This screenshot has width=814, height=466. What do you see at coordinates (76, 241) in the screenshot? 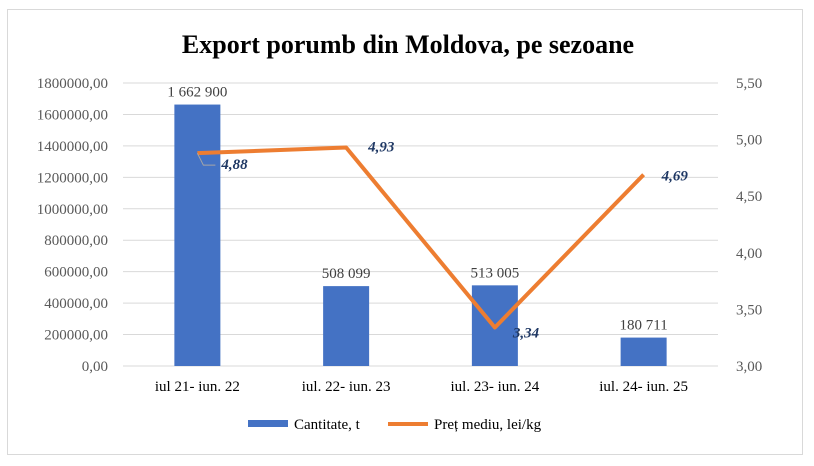
I see `left-tick-label: 800000,00` at bounding box center [76, 241].